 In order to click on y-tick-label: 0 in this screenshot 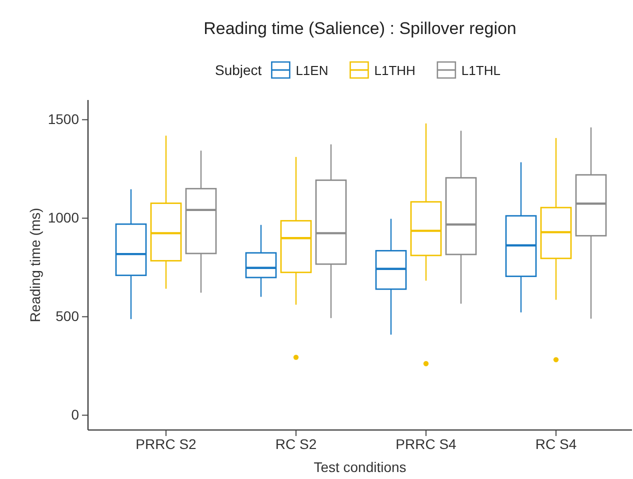, I will do `click(75, 414)`.